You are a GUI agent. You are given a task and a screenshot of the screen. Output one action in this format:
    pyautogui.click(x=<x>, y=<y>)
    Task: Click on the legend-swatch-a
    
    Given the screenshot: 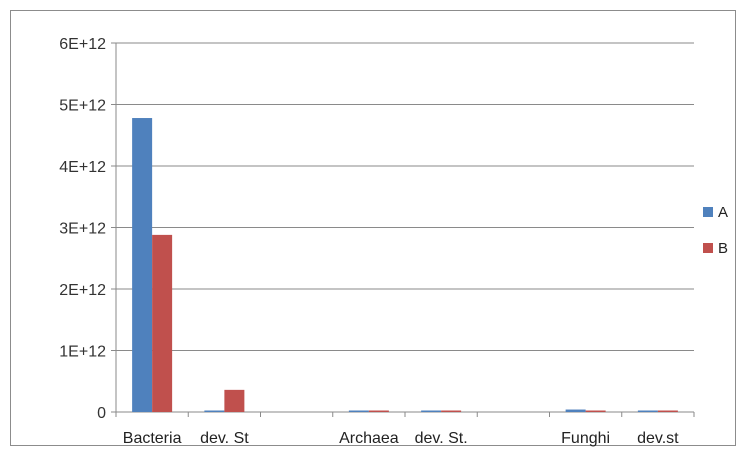 What is the action you would take?
    pyautogui.click(x=708, y=212)
    